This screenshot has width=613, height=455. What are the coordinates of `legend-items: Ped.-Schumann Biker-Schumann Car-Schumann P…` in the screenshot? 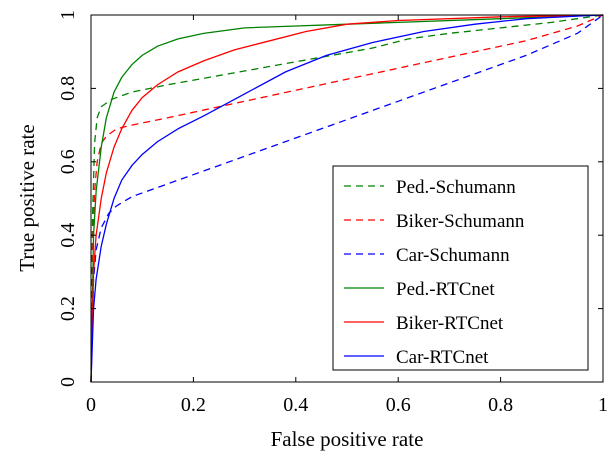 It's located at (434, 272).